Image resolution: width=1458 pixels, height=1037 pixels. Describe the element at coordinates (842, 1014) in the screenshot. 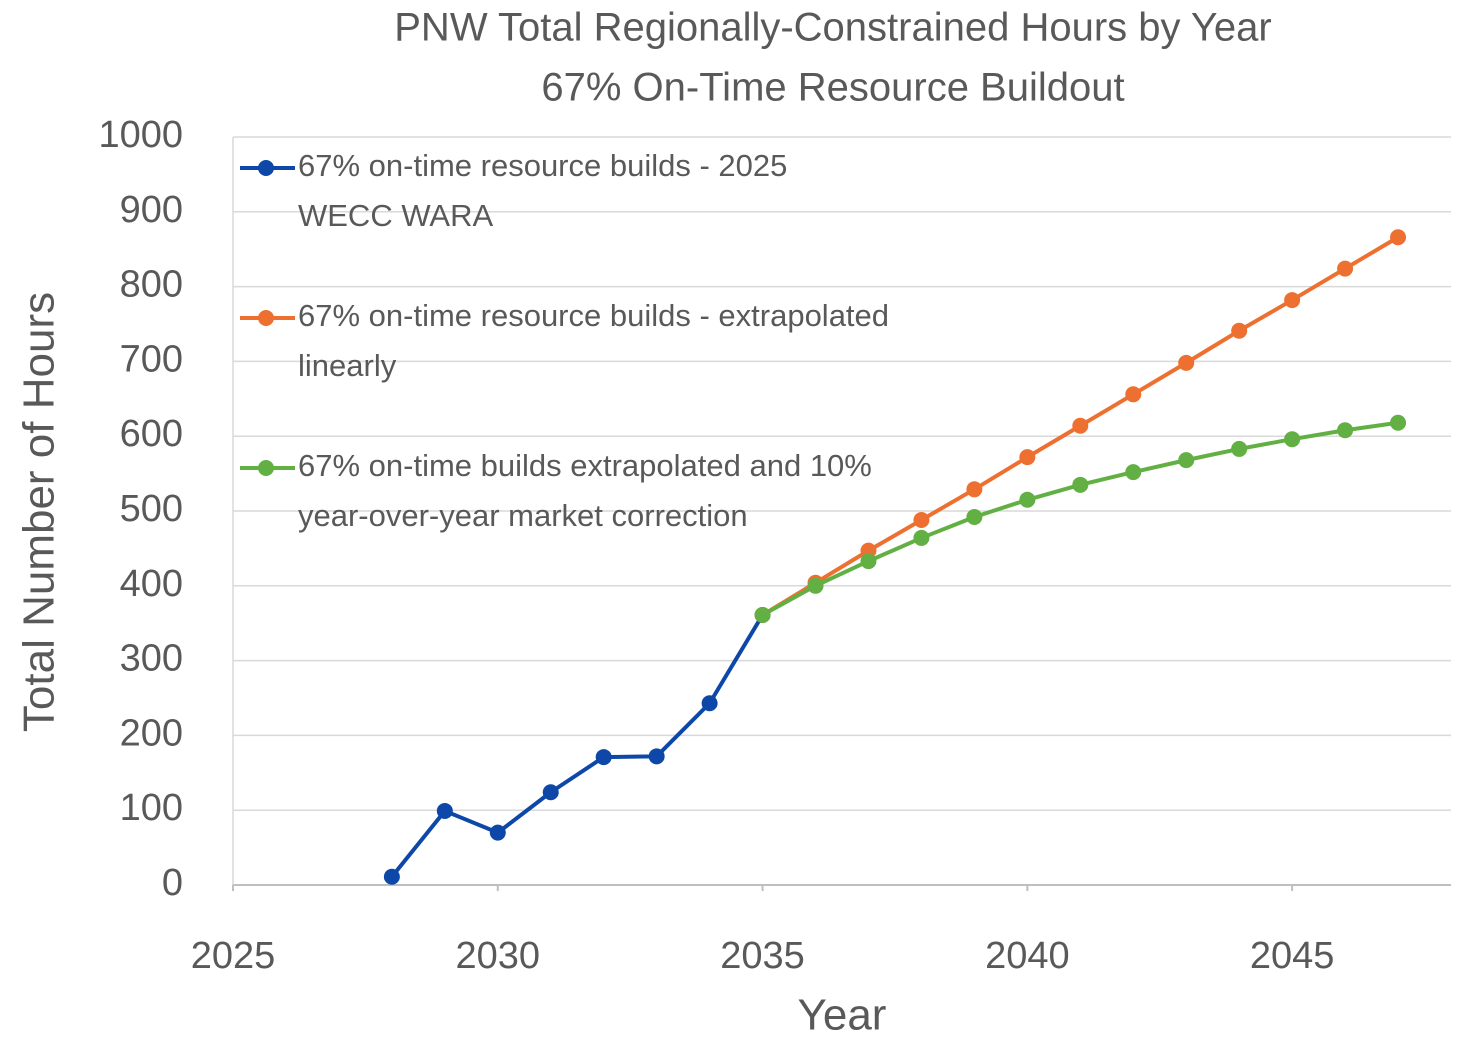

I see `x-axis-title: Year` at that location.